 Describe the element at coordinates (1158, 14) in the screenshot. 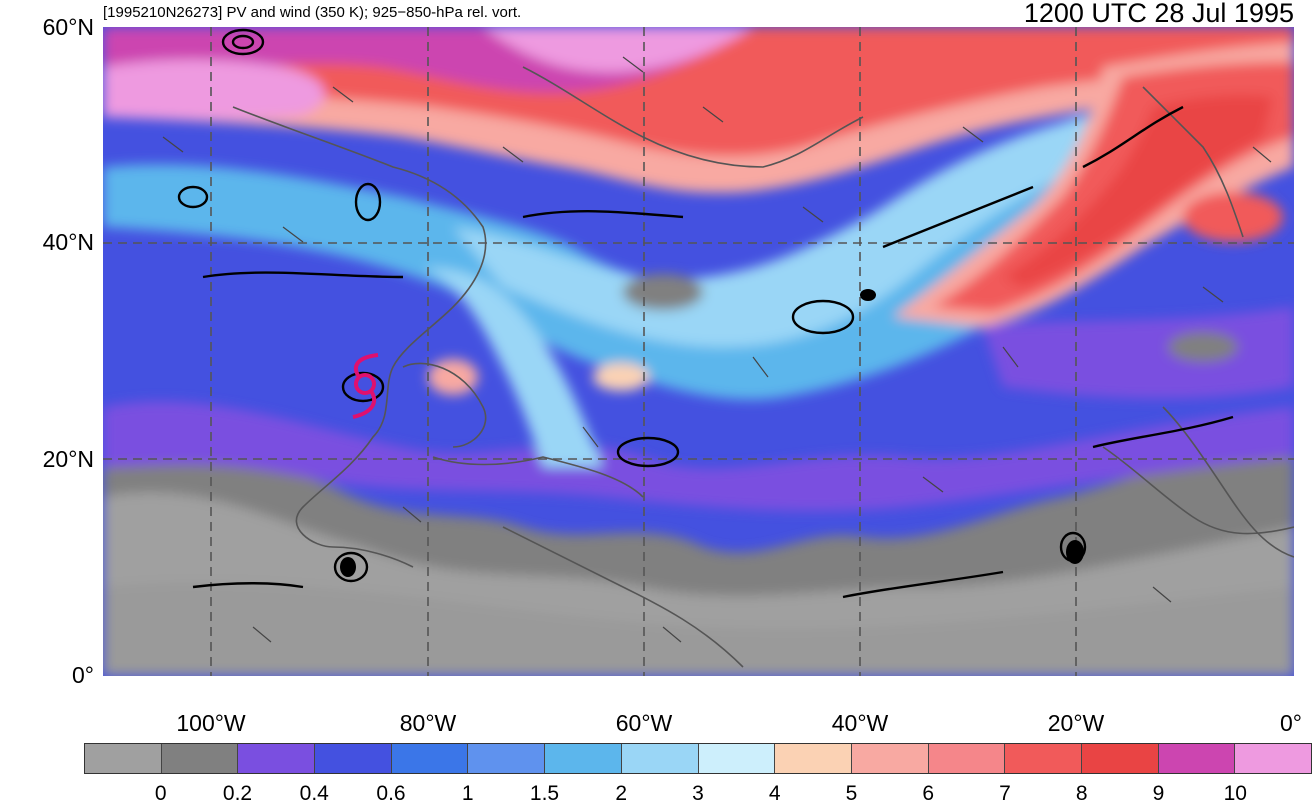

I see `valid-time-label: 1200 UTC 28 Jul 1995` at that location.